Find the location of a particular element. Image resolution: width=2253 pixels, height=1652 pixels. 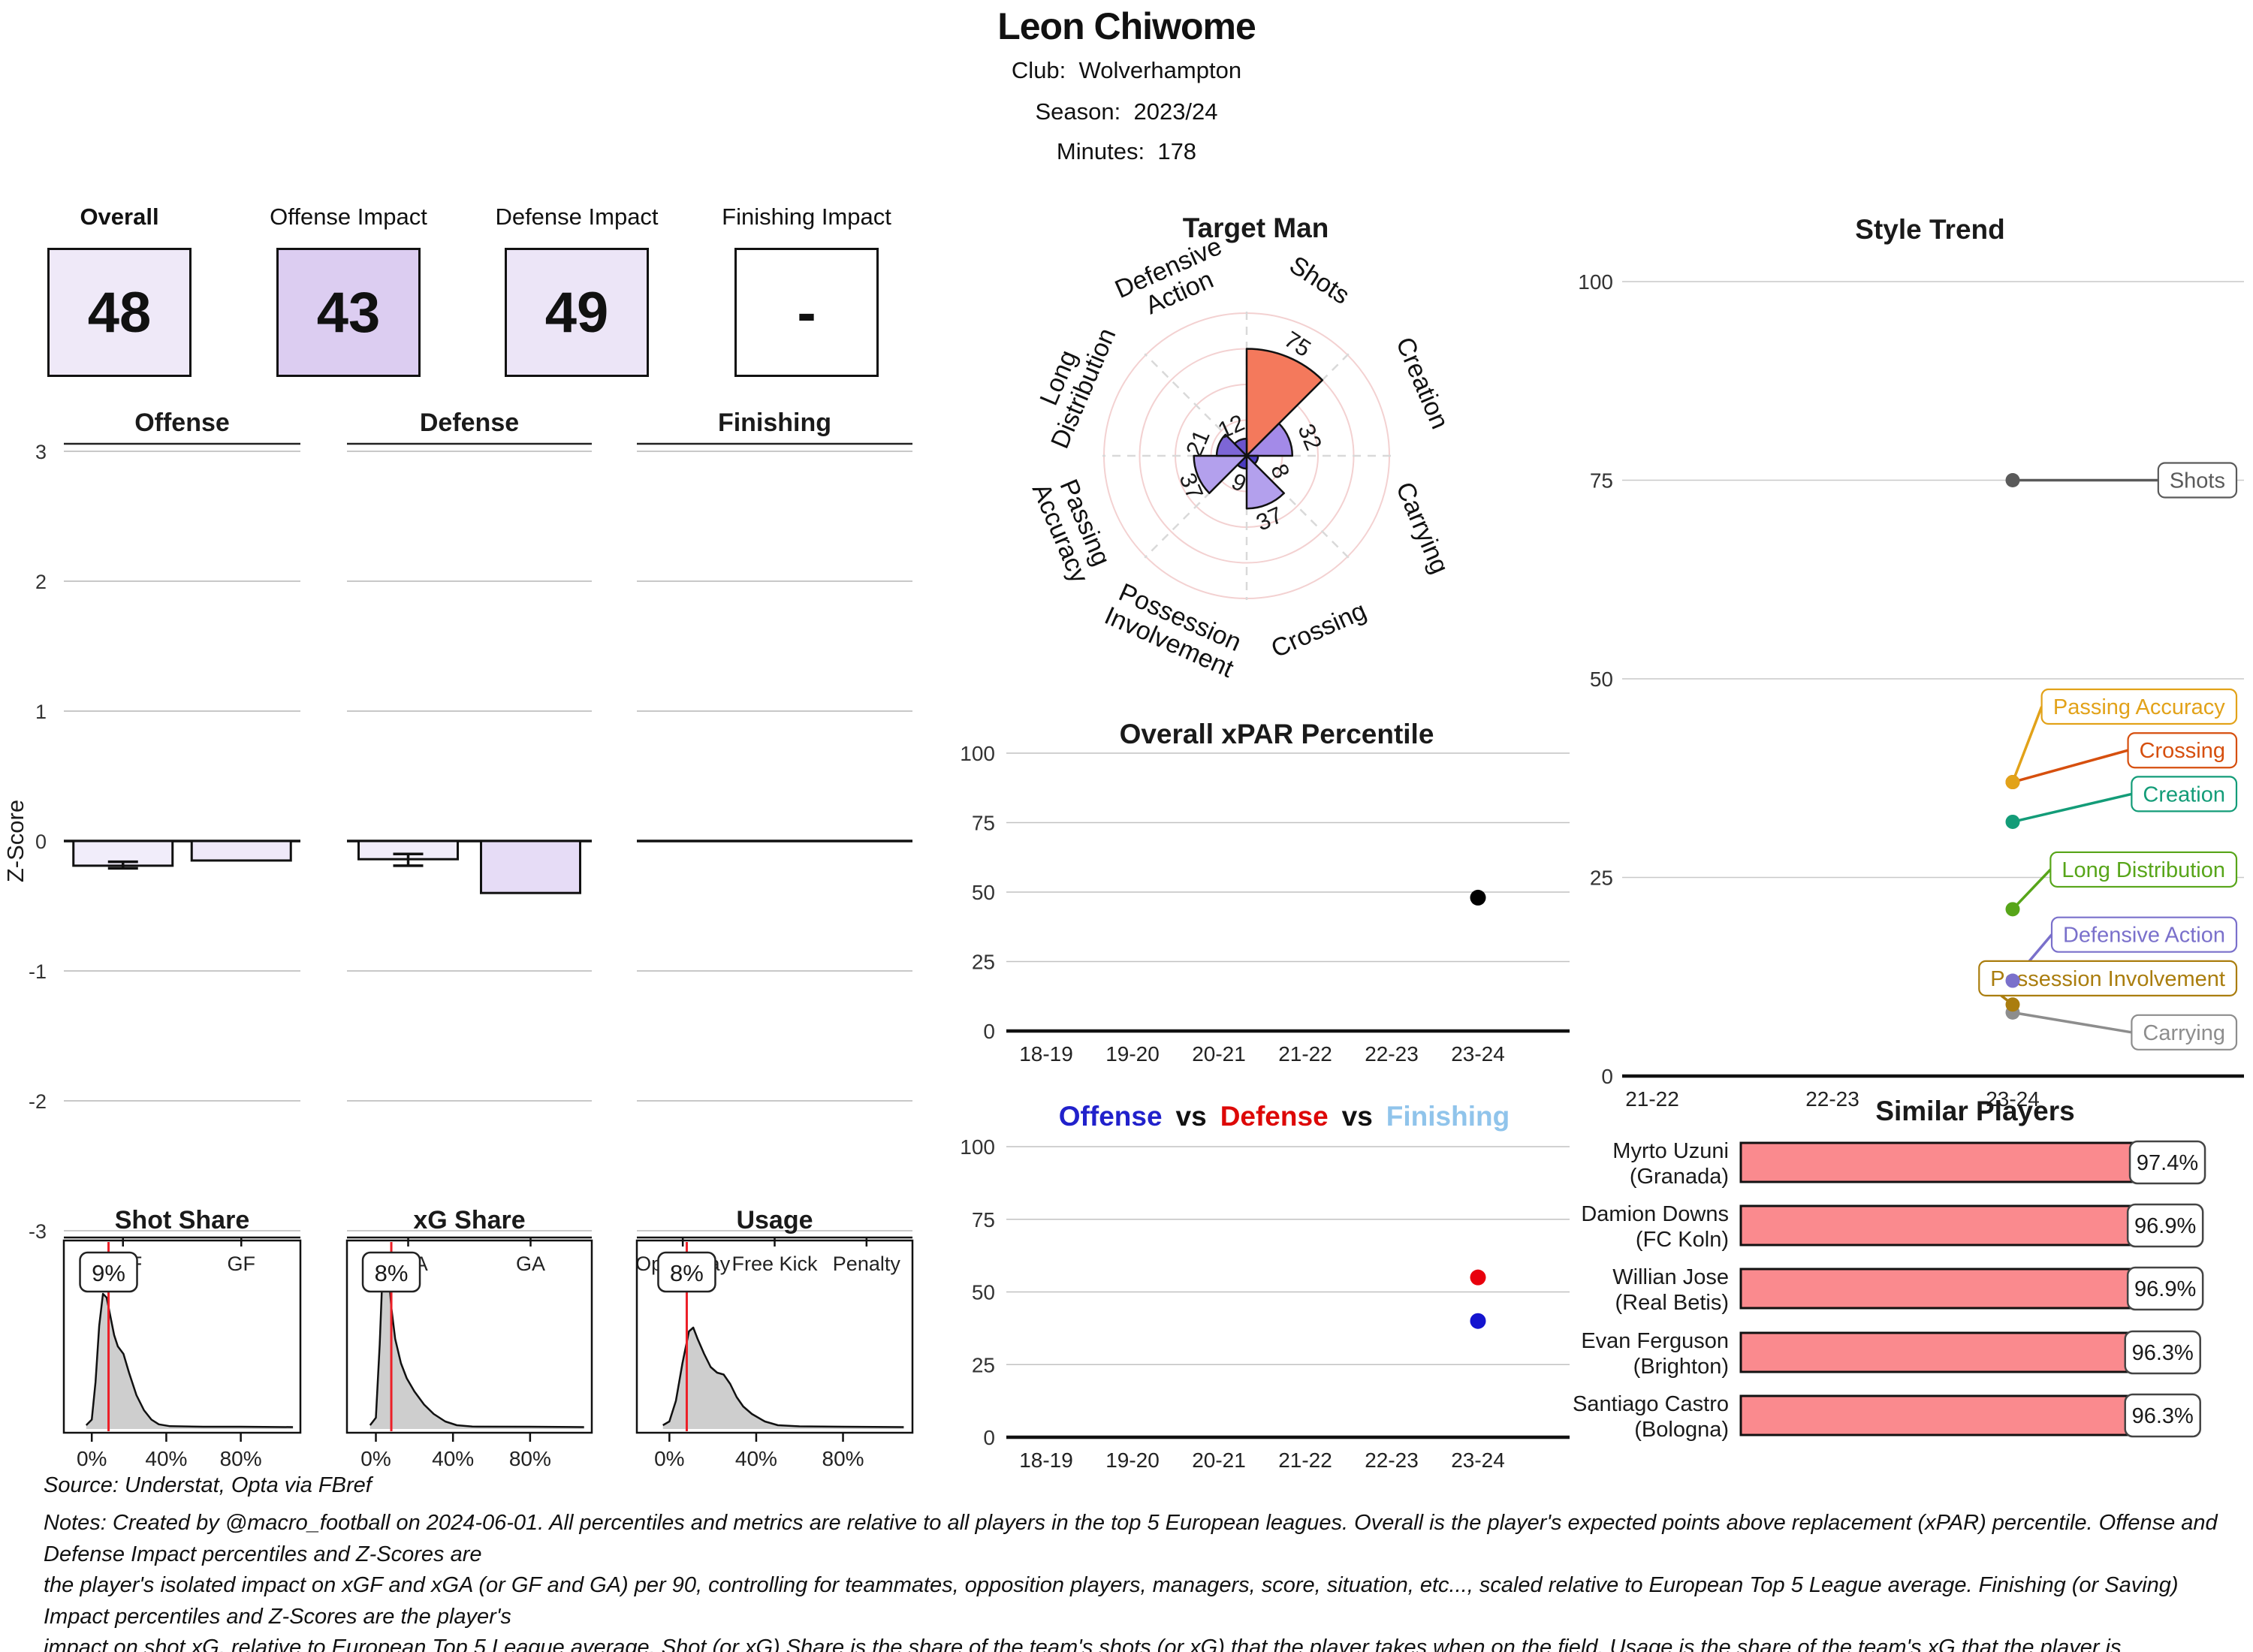

zscore-y-tick: 2 is located at coordinates (41, 582).